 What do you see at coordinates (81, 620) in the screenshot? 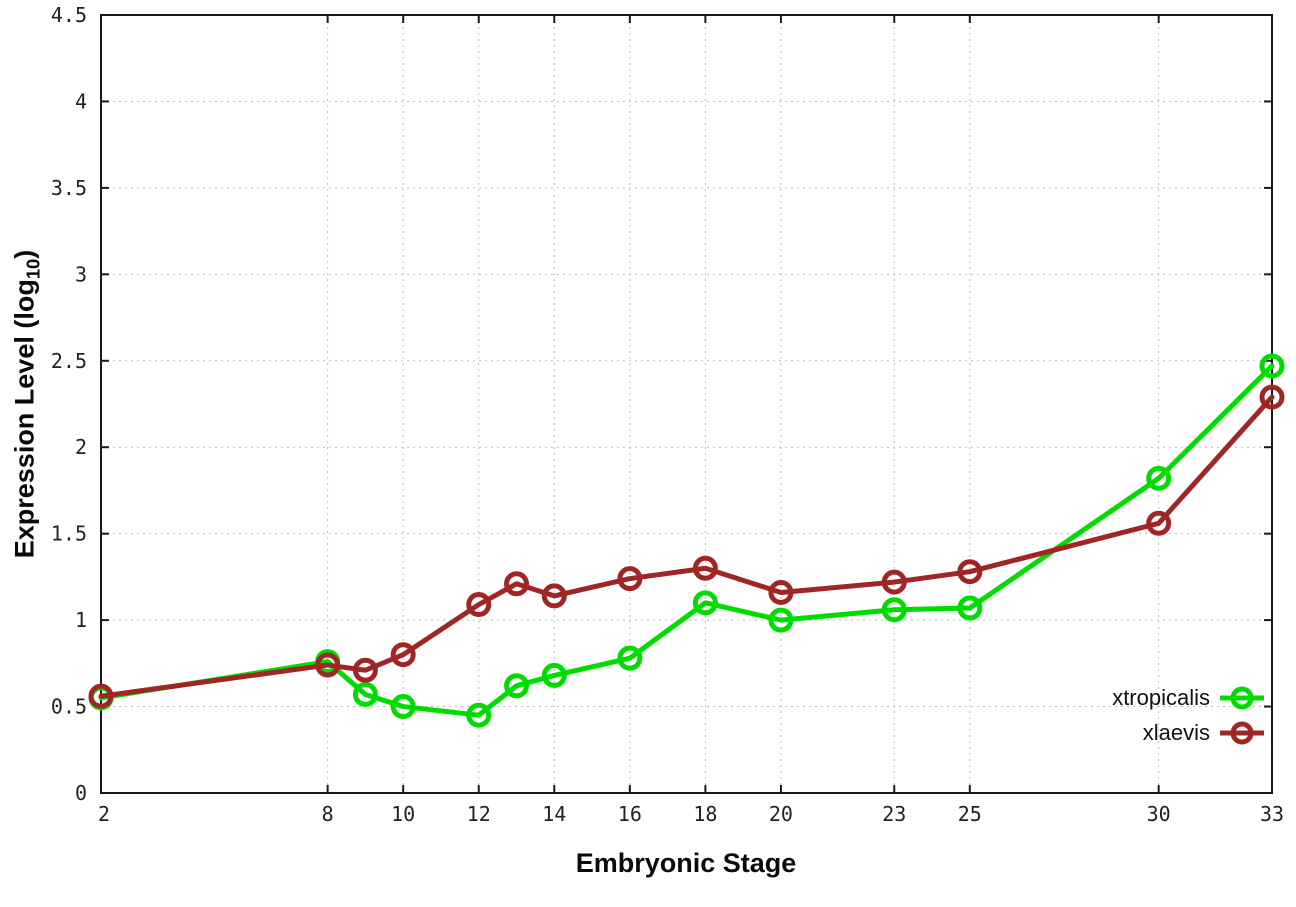
I see `y-tick-label: 1` at bounding box center [81, 620].